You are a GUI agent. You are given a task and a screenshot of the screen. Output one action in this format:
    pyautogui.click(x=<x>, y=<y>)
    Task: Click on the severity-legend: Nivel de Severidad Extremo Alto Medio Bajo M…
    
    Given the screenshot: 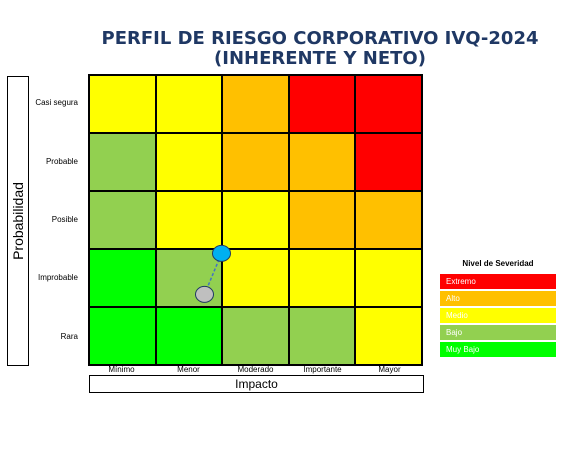 What is the action you would take?
    pyautogui.click(x=498, y=306)
    